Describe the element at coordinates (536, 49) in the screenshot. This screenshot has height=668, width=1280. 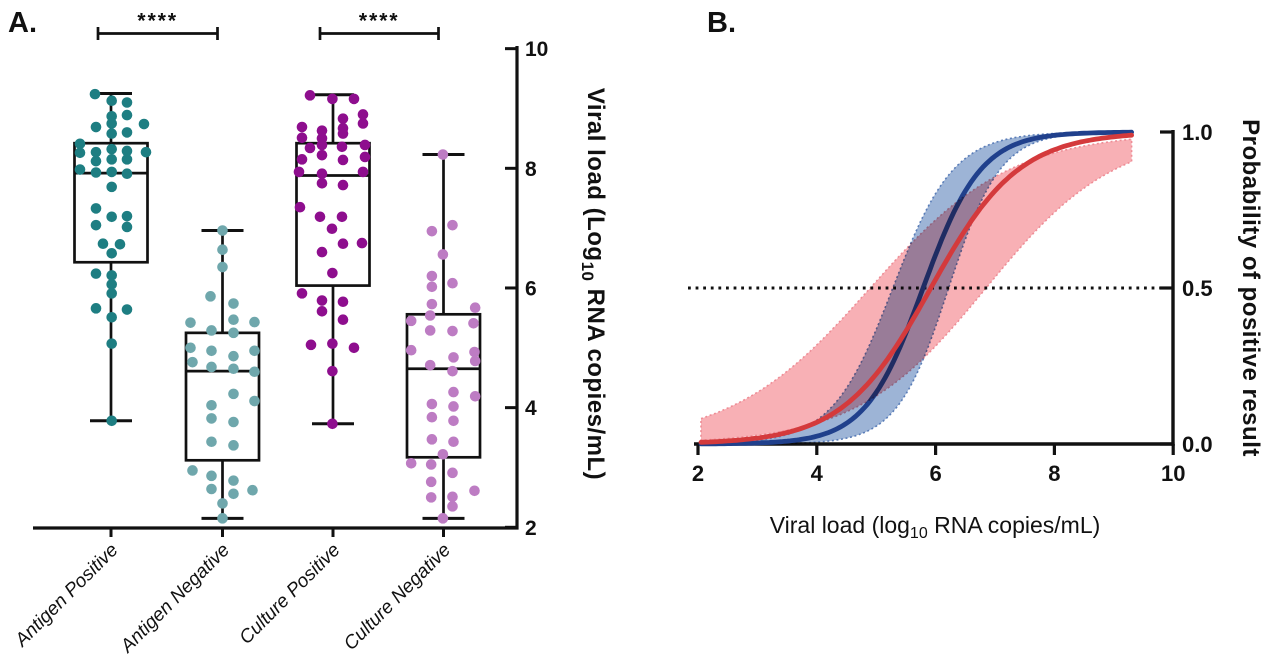
I see `y-tick-label: 10` at that location.